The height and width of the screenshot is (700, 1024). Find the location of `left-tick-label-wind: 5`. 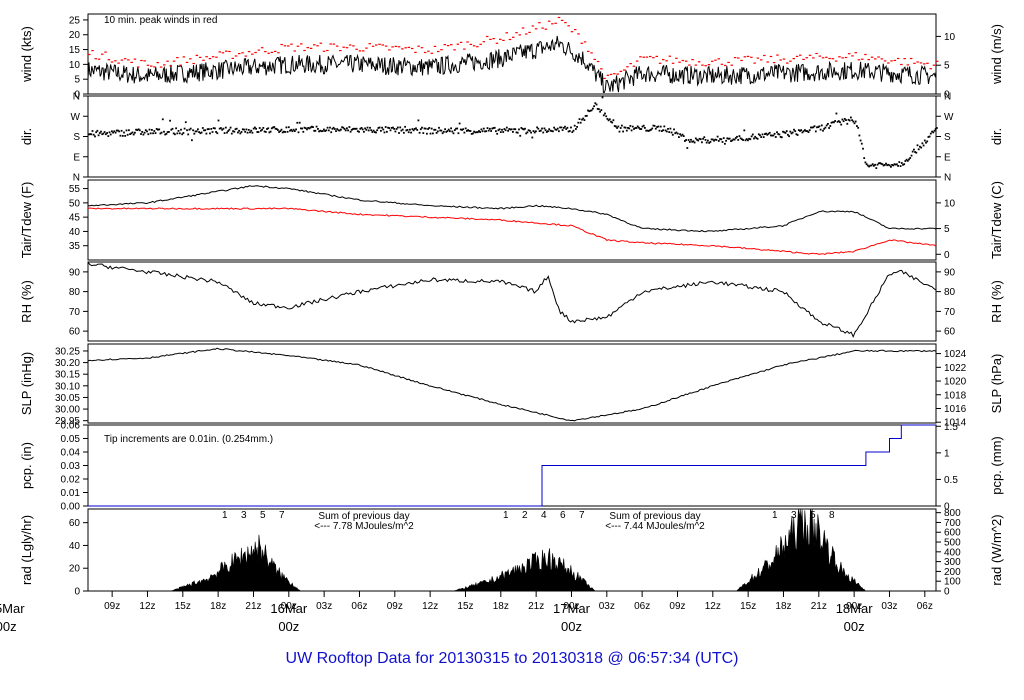

left-tick-label-wind: 5 is located at coordinates (77, 80).